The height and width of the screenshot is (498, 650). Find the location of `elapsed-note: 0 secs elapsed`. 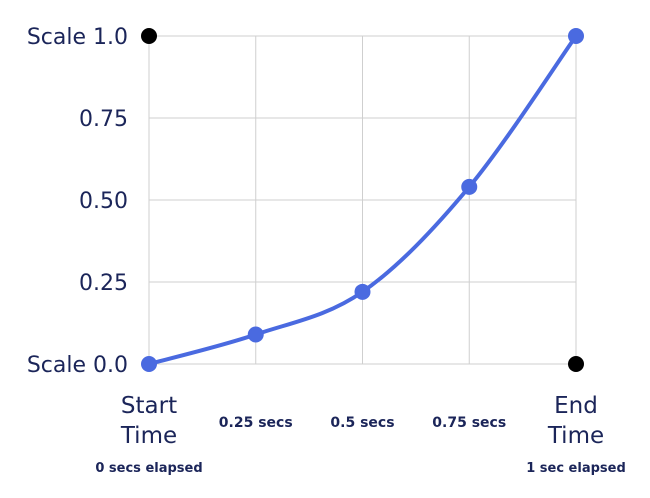

elapsed-note: 0 secs elapsed is located at coordinates (148, 468).